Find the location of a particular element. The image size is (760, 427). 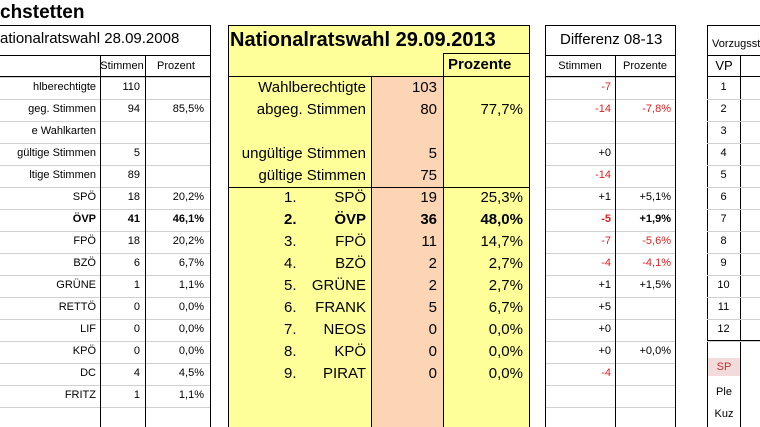

center-row-label: PIRAT is located at coordinates (344, 373).